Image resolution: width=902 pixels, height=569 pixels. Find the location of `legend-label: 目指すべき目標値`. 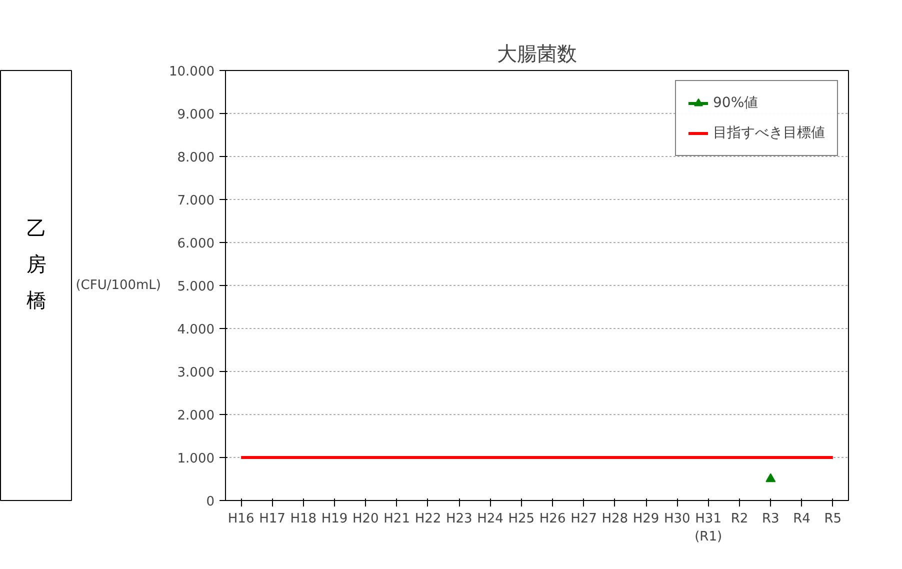

legend-label: 目指すべき目標値 is located at coordinates (769, 133).